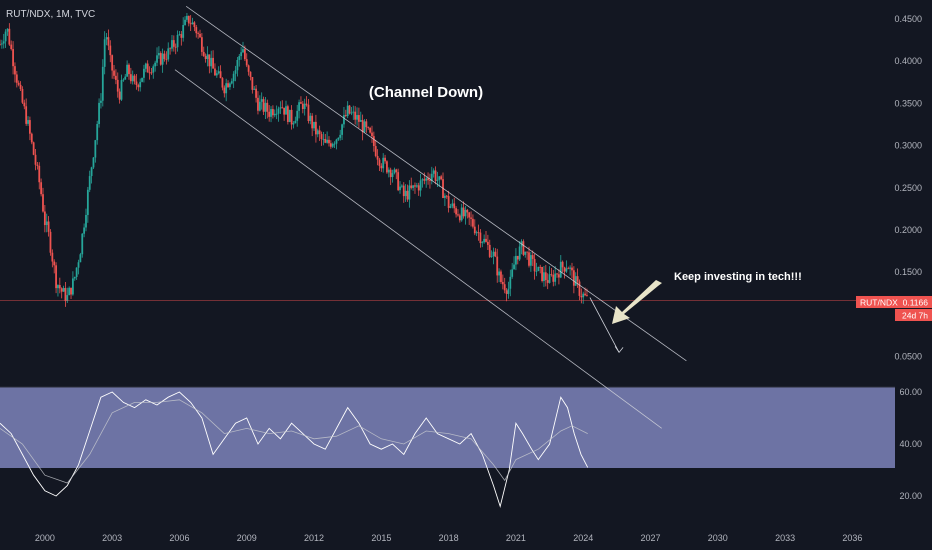 This screenshot has height=550, width=932. Describe the element at coordinates (426, 92) in the screenshot. I see `channel-annotation: (Channel Down)` at that location.